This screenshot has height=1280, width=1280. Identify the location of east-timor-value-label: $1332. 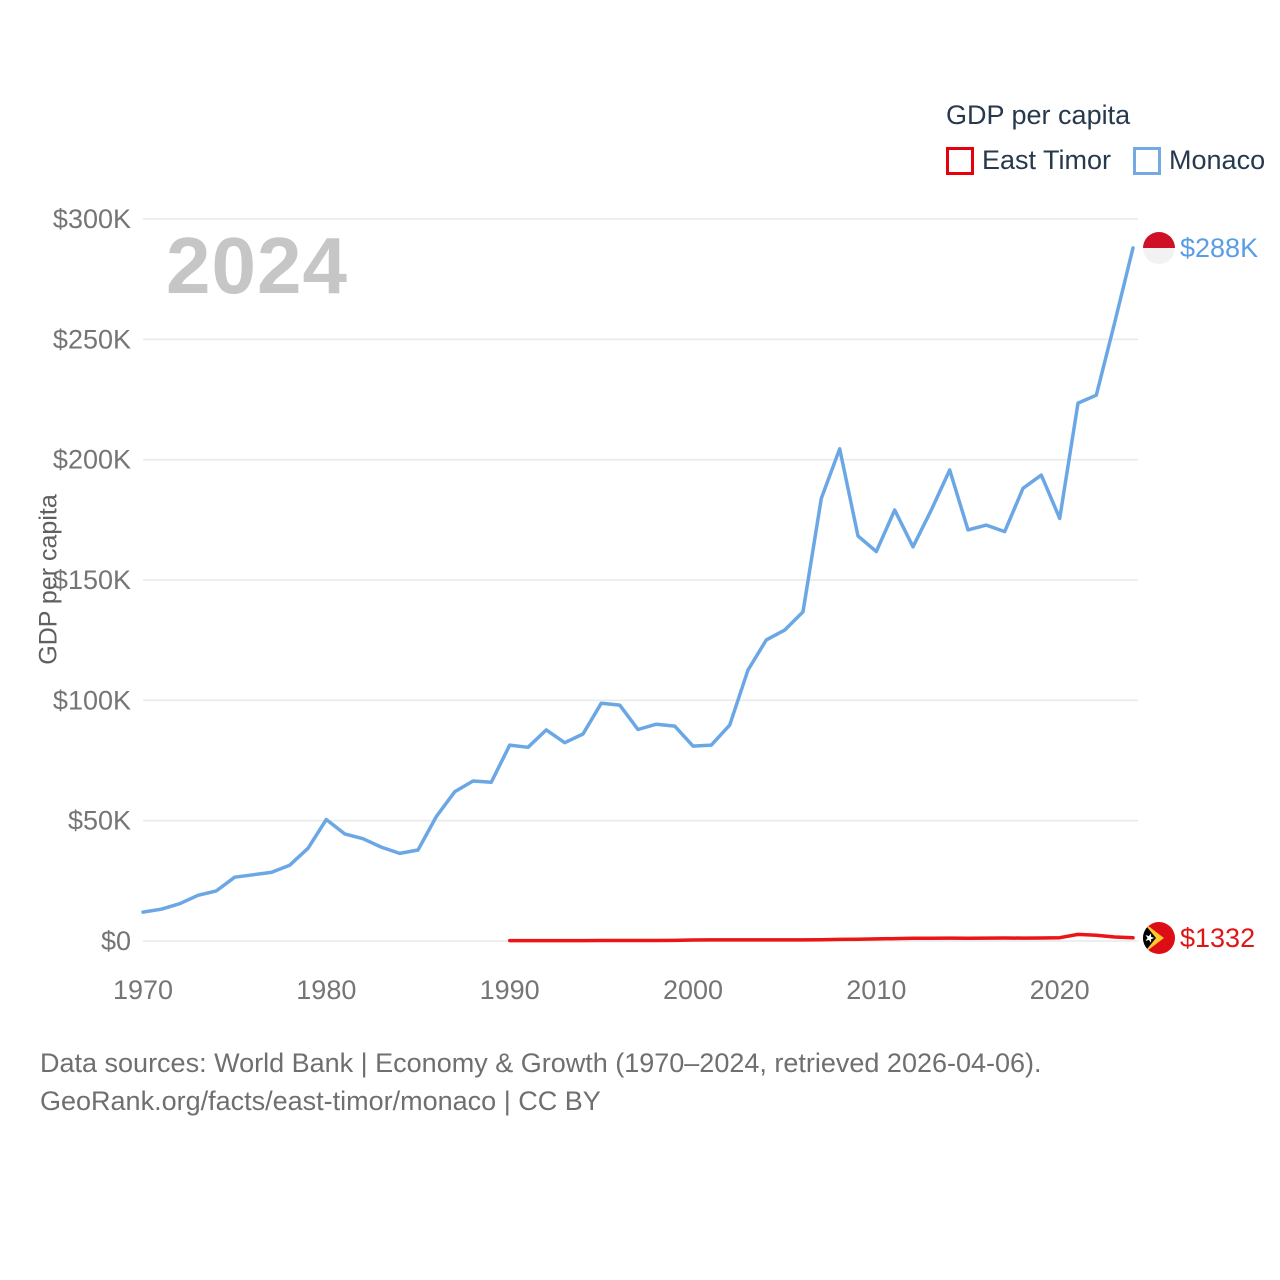
(1218, 937).